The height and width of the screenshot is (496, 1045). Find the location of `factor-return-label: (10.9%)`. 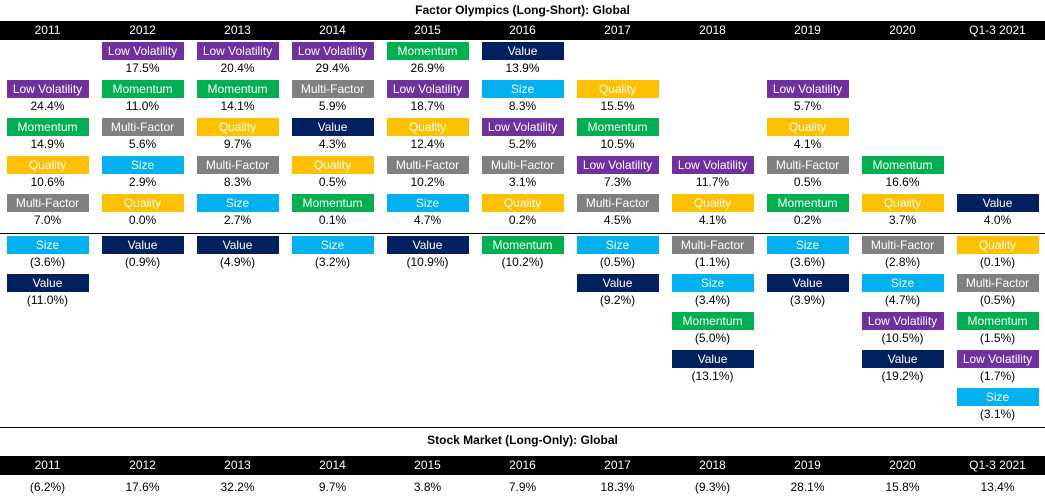

factor-return-label: (10.9%) is located at coordinates (427, 262).